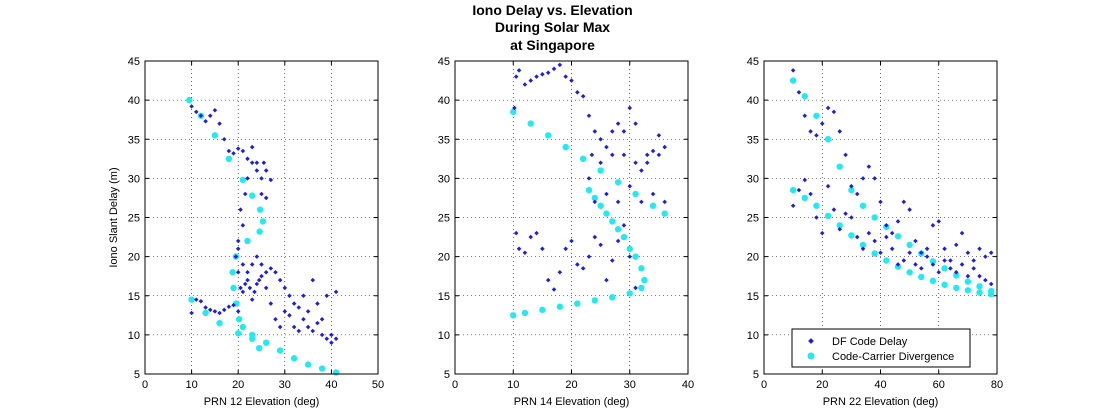  Describe the element at coordinates (137, 375) in the screenshot. I see `y-tick-label: 5` at that location.